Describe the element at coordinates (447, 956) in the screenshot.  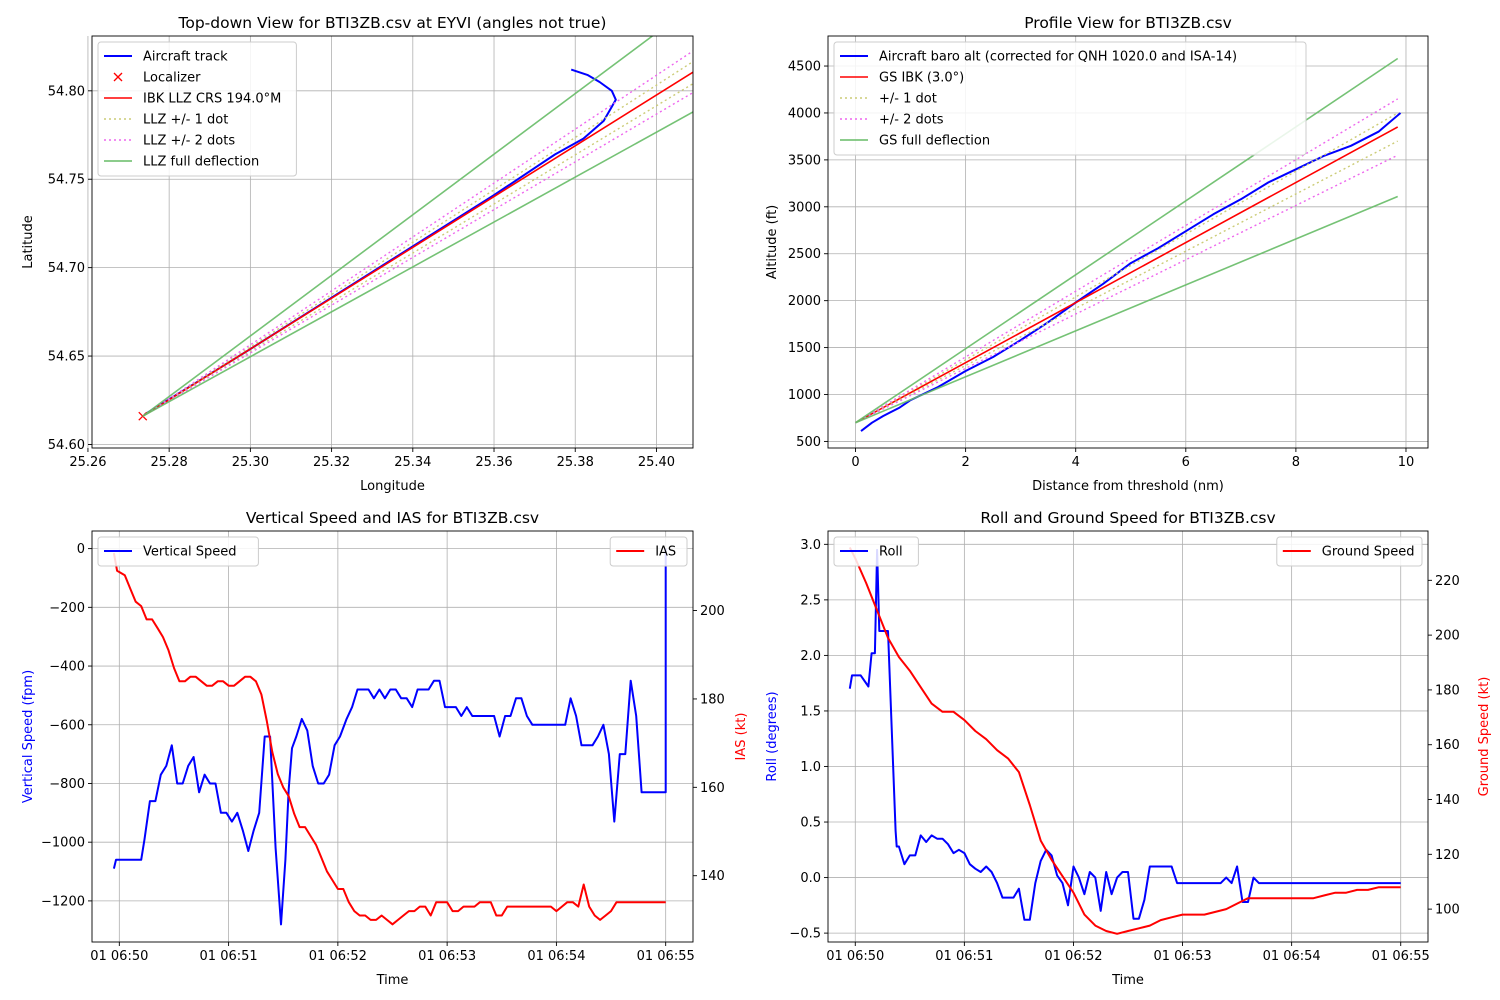
I see `x-tick-label: 01 06:53` at that location.